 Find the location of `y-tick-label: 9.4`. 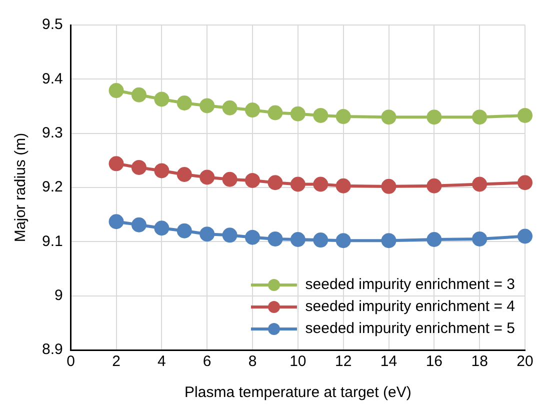

y-tick-label: 9.4 is located at coordinates (52, 79).